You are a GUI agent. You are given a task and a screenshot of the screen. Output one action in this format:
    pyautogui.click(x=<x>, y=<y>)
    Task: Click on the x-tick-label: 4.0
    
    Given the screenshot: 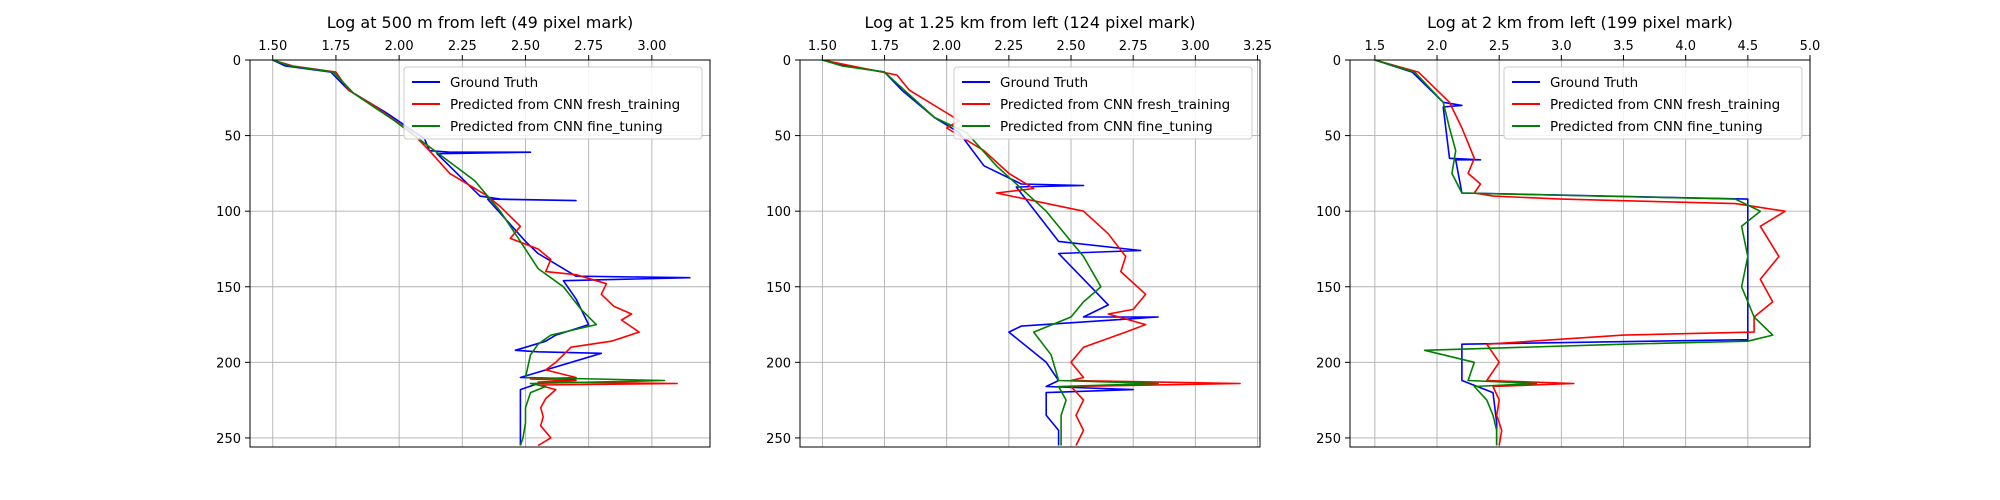 What is the action you would take?
    pyautogui.click(x=1685, y=46)
    